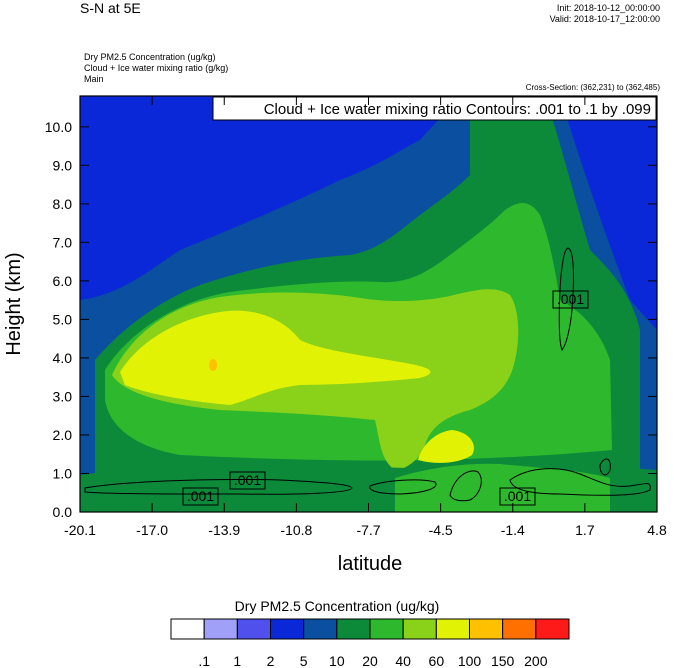  Describe the element at coordinates (503, 660) in the screenshot. I see `colorbar-level-label: 150` at that location.